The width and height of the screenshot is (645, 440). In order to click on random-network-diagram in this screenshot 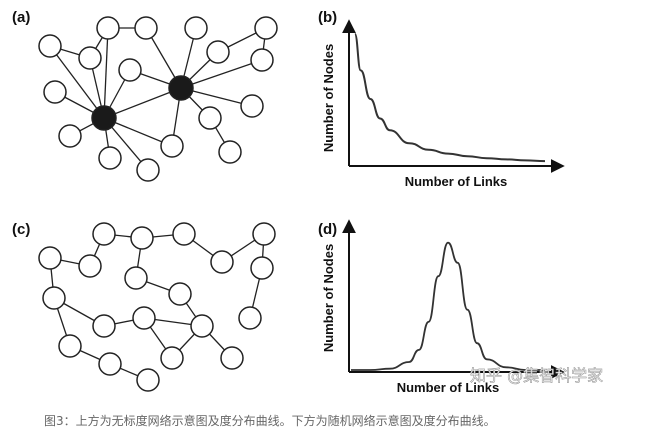, I will do `click(157, 307)`.